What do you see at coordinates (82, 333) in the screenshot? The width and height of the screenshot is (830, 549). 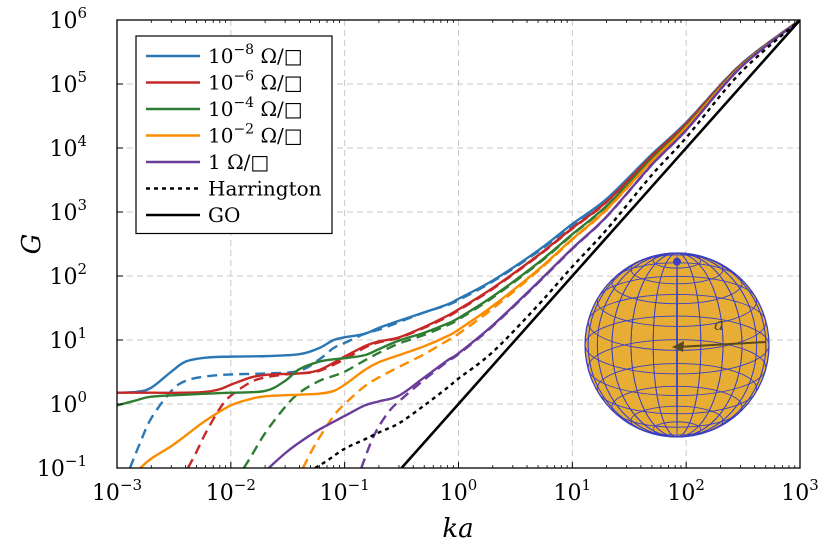 I see `y-tick-exp: 1` at bounding box center [82, 333].